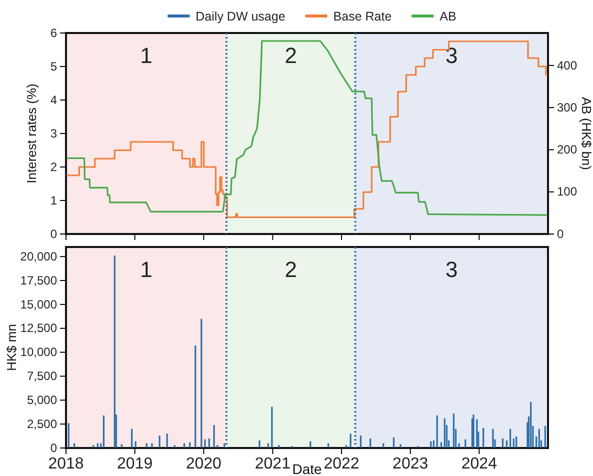 Image resolution: width=593 pixels, height=476 pixels. What do you see at coordinates (567, 65) in the screenshot?
I see `y2-tick-label: 400` at bounding box center [567, 65].